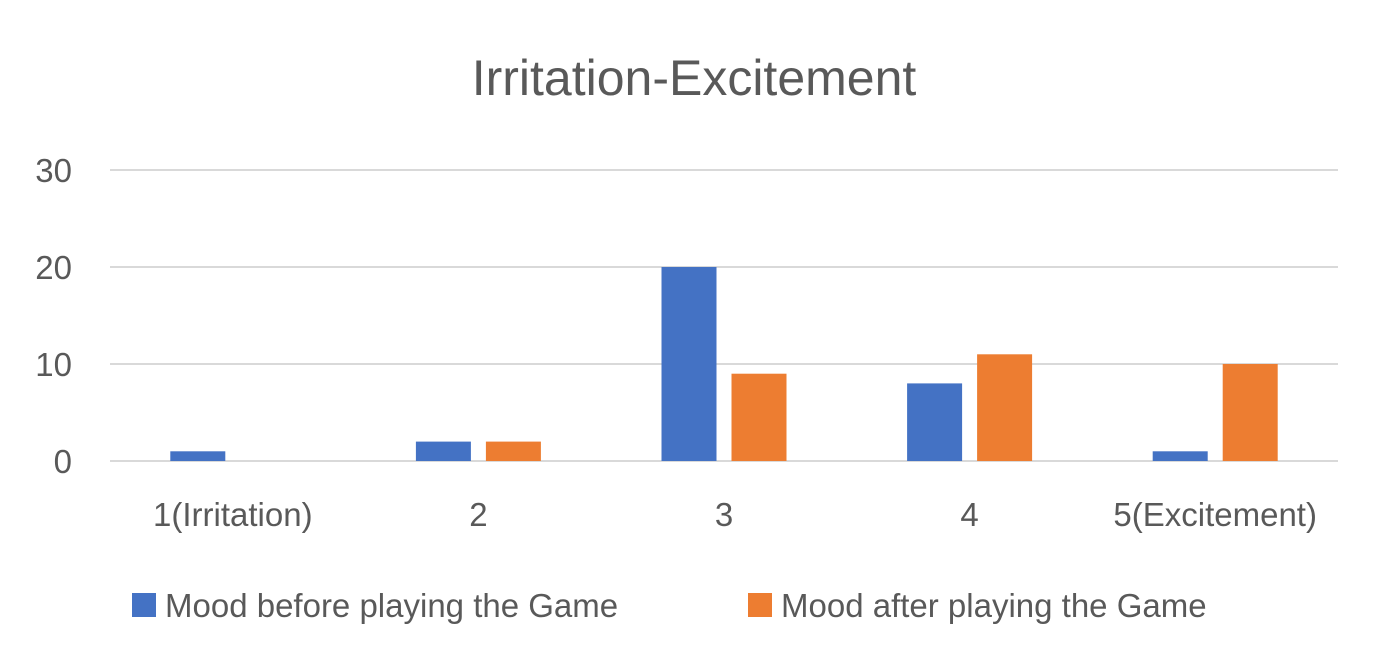 The image size is (1389, 671). What do you see at coordinates (63, 461) in the screenshot?
I see `y-tick-label: 0` at bounding box center [63, 461].